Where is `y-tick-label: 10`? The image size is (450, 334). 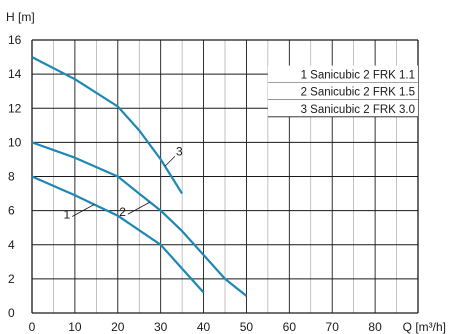 y-tick-label: 10 is located at coordinates (15, 142).